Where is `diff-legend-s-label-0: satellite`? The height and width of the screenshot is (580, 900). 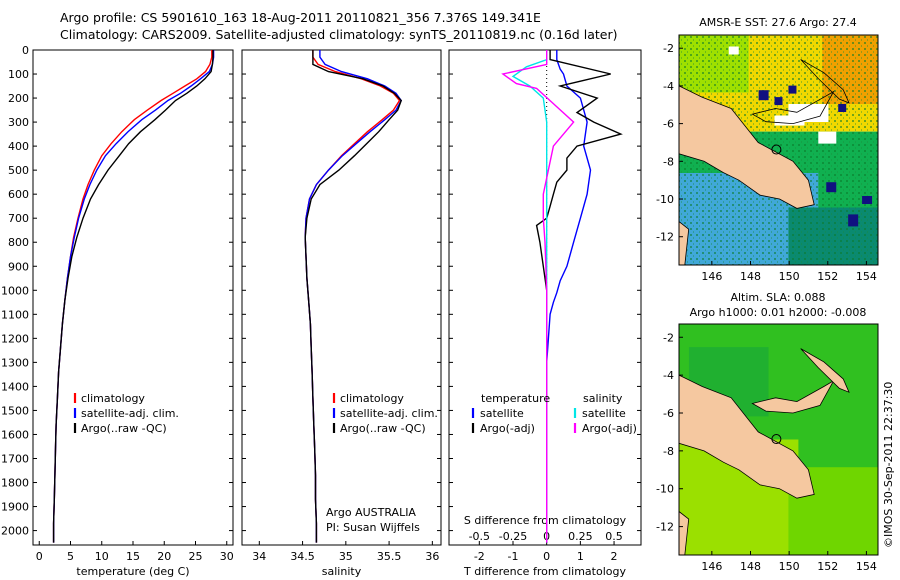 diff-legend-s-label-0: satellite is located at coordinates (604, 413).